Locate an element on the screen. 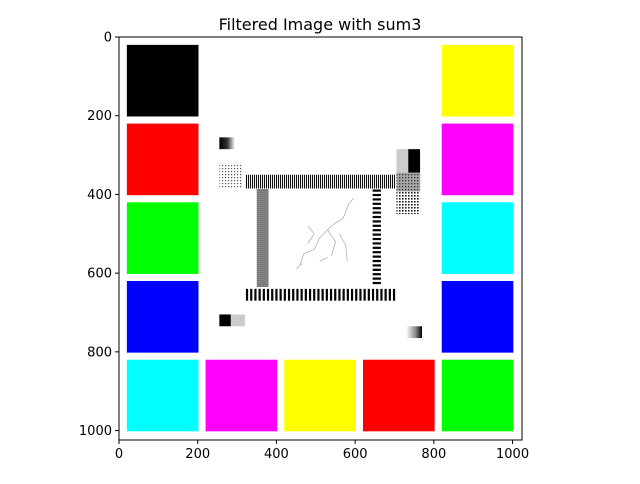 This screenshot has height=484, width=640. color-patch-blue-left is located at coordinates (162, 317).